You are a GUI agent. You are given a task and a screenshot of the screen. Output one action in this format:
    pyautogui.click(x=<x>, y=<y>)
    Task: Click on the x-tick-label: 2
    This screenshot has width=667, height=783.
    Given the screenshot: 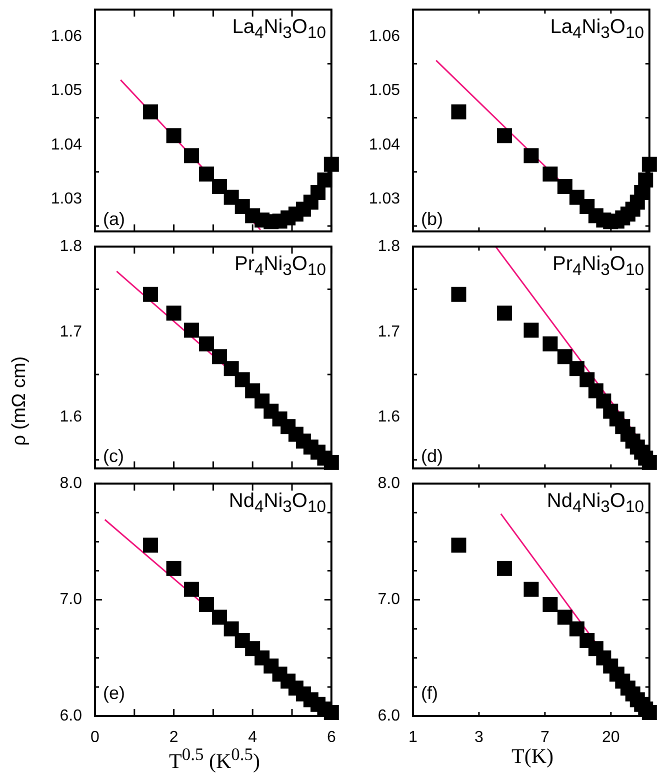 What is the action you would take?
    pyautogui.click(x=173, y=737)
    